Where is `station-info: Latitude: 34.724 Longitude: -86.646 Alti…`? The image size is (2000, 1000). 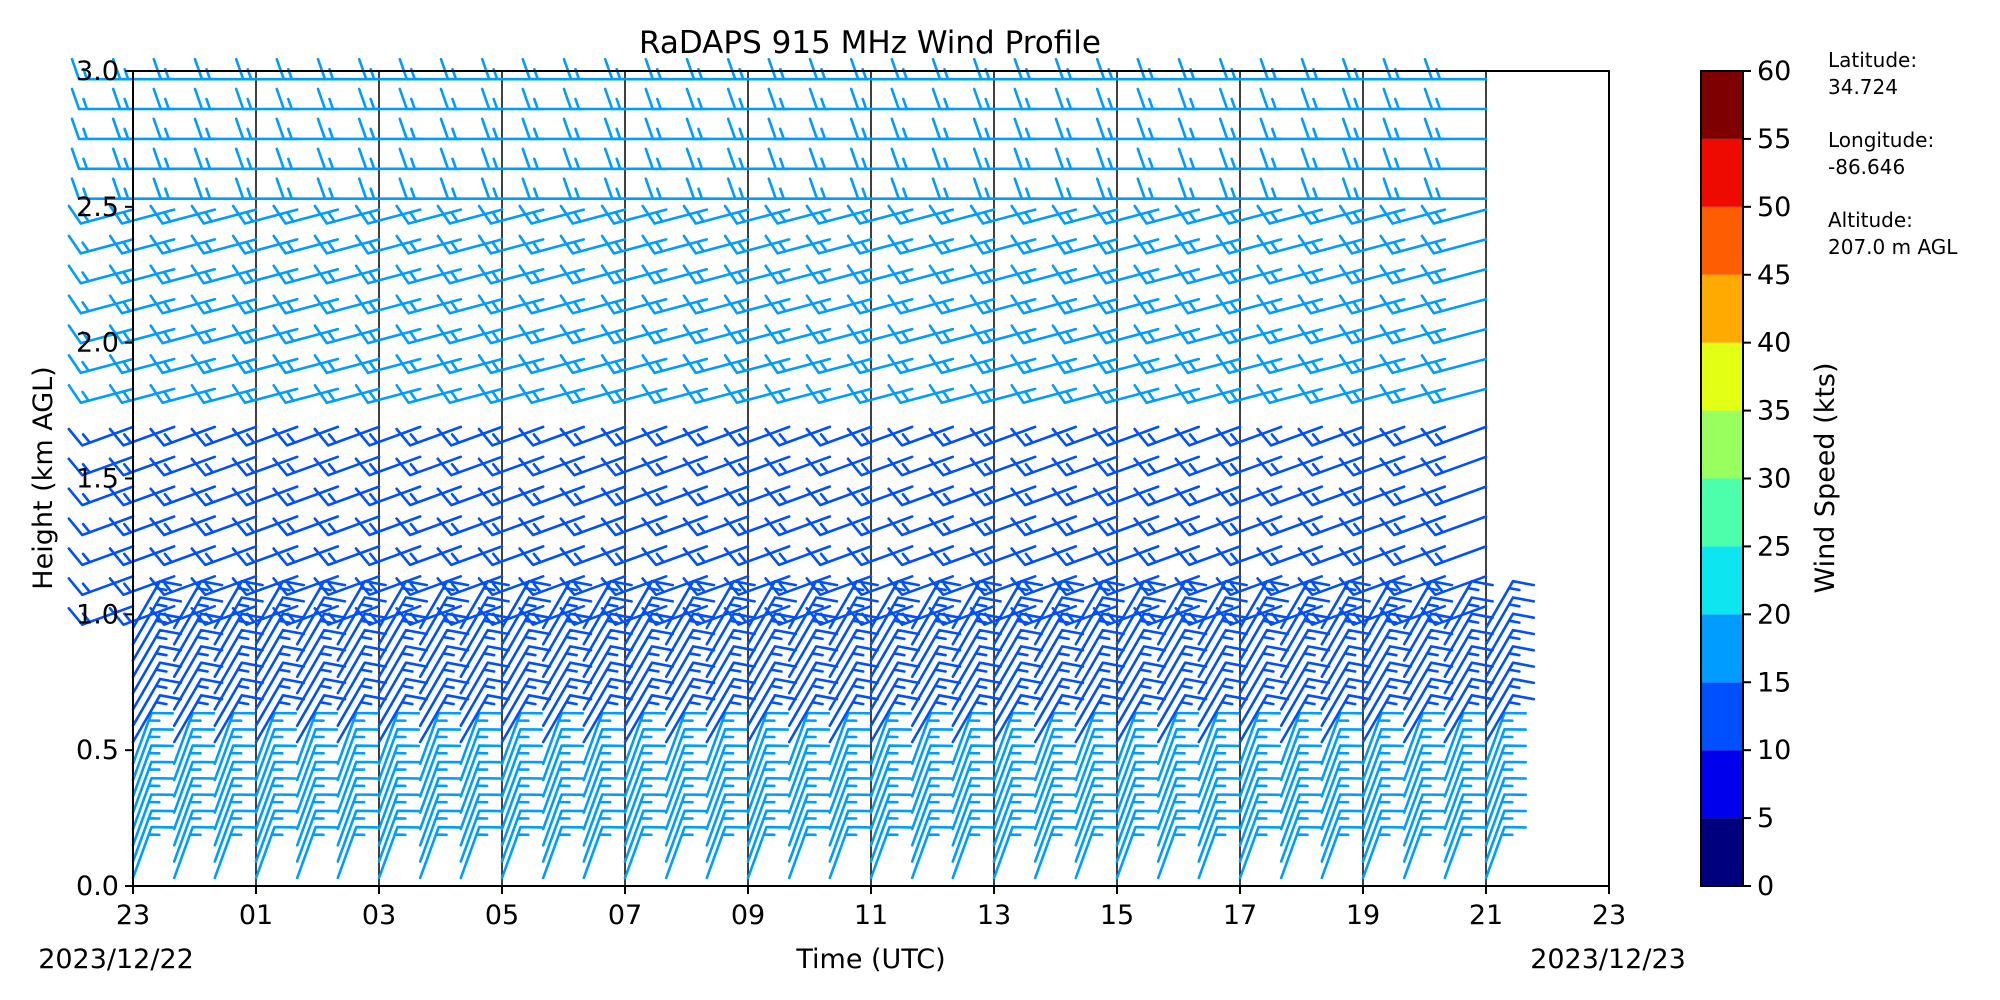 station-info: Latitude: 34.724 Longitude: -86.646 Alti… is located at coordinates (1893, 153).